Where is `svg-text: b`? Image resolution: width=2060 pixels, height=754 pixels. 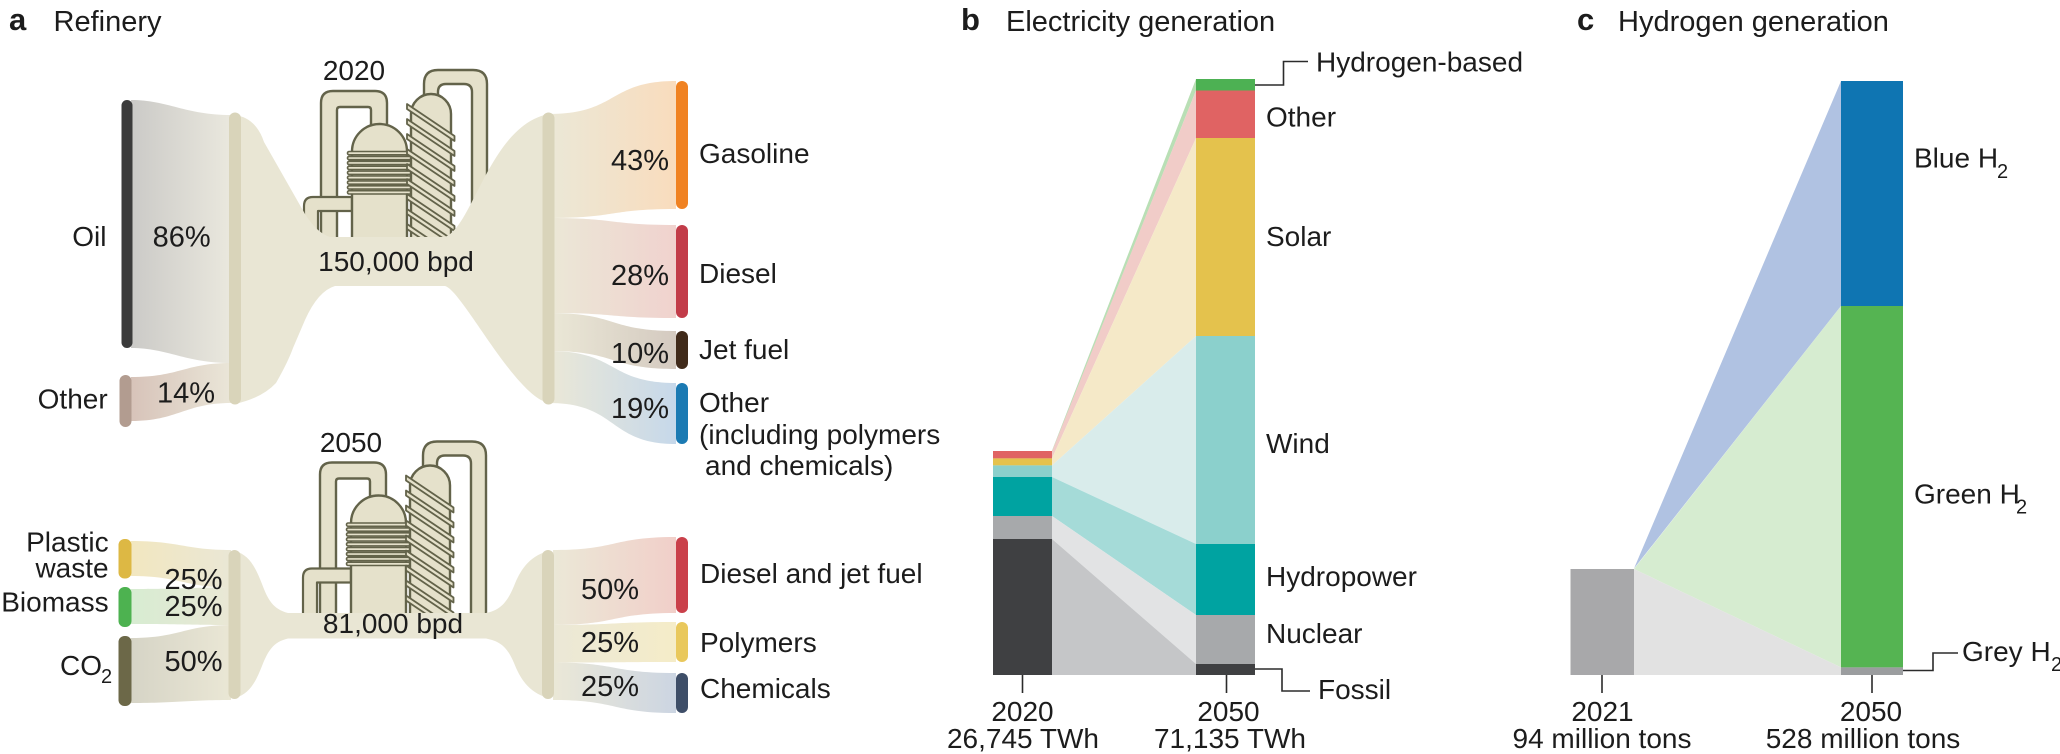
svg-text: b is located at coordinates (970, 19).